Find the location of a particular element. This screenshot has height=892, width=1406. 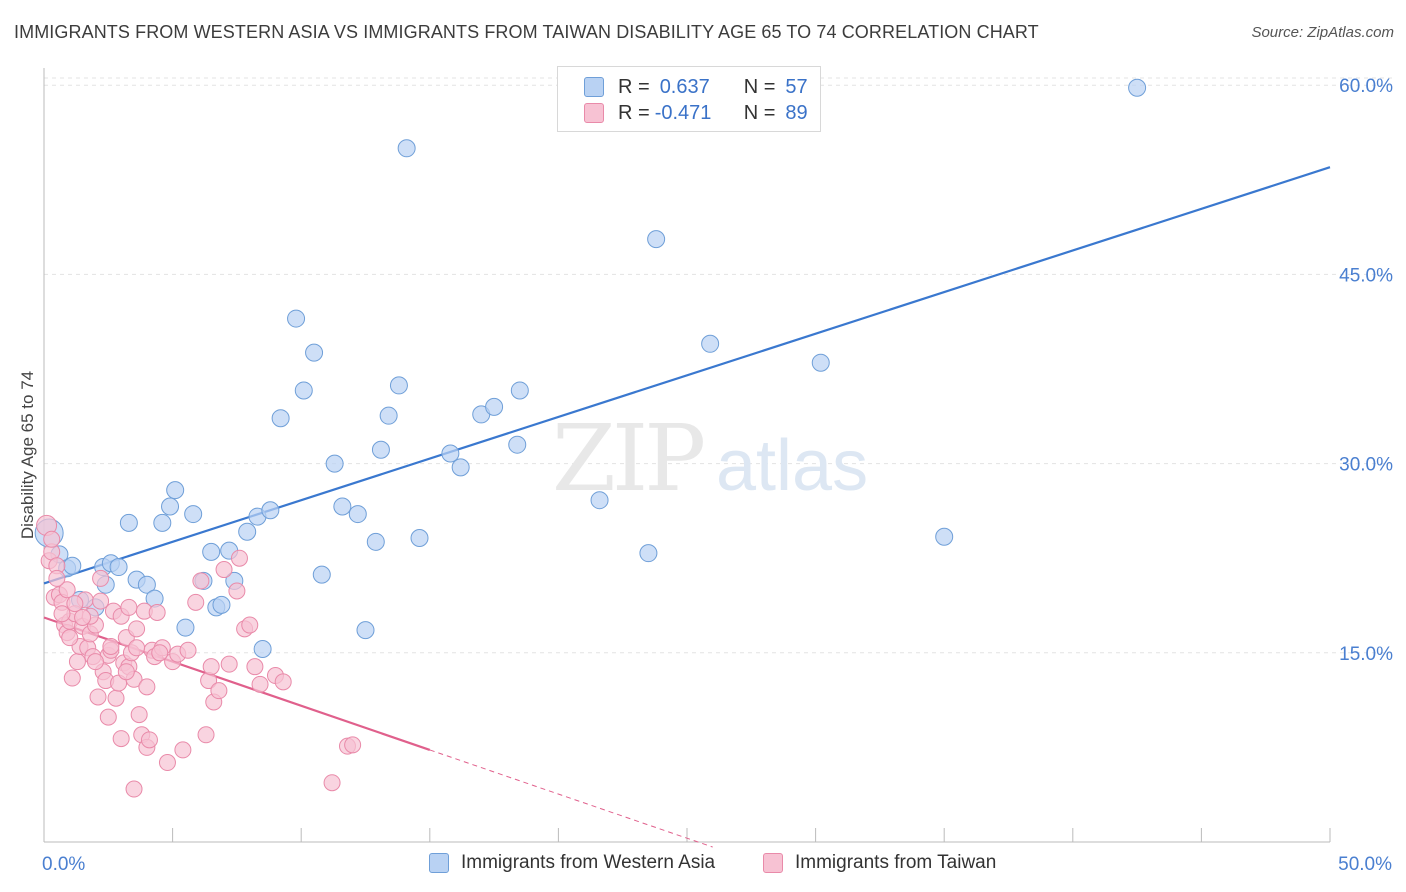

legend-r-label: R = is located at coordinates (634, 112).